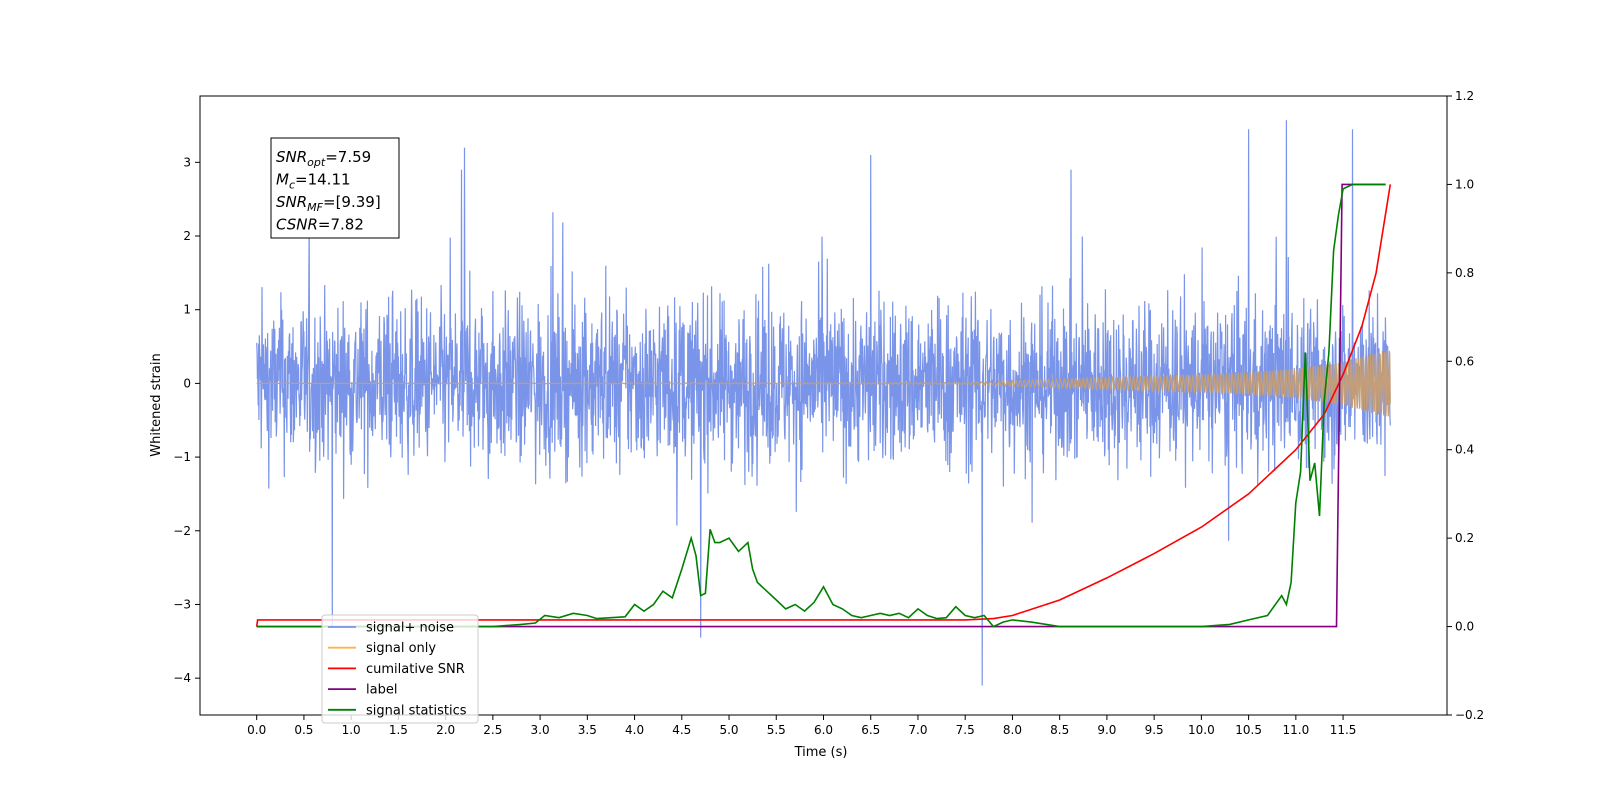  I want to click on y-tick-label: 2, so click(187, 236).